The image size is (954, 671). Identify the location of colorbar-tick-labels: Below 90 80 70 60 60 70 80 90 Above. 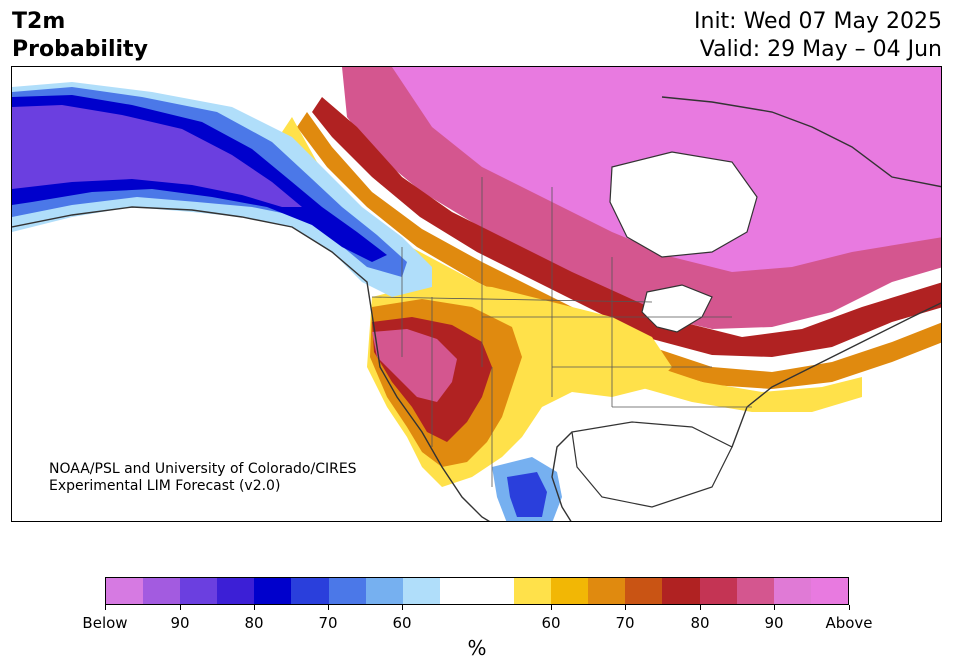
(477, 624).